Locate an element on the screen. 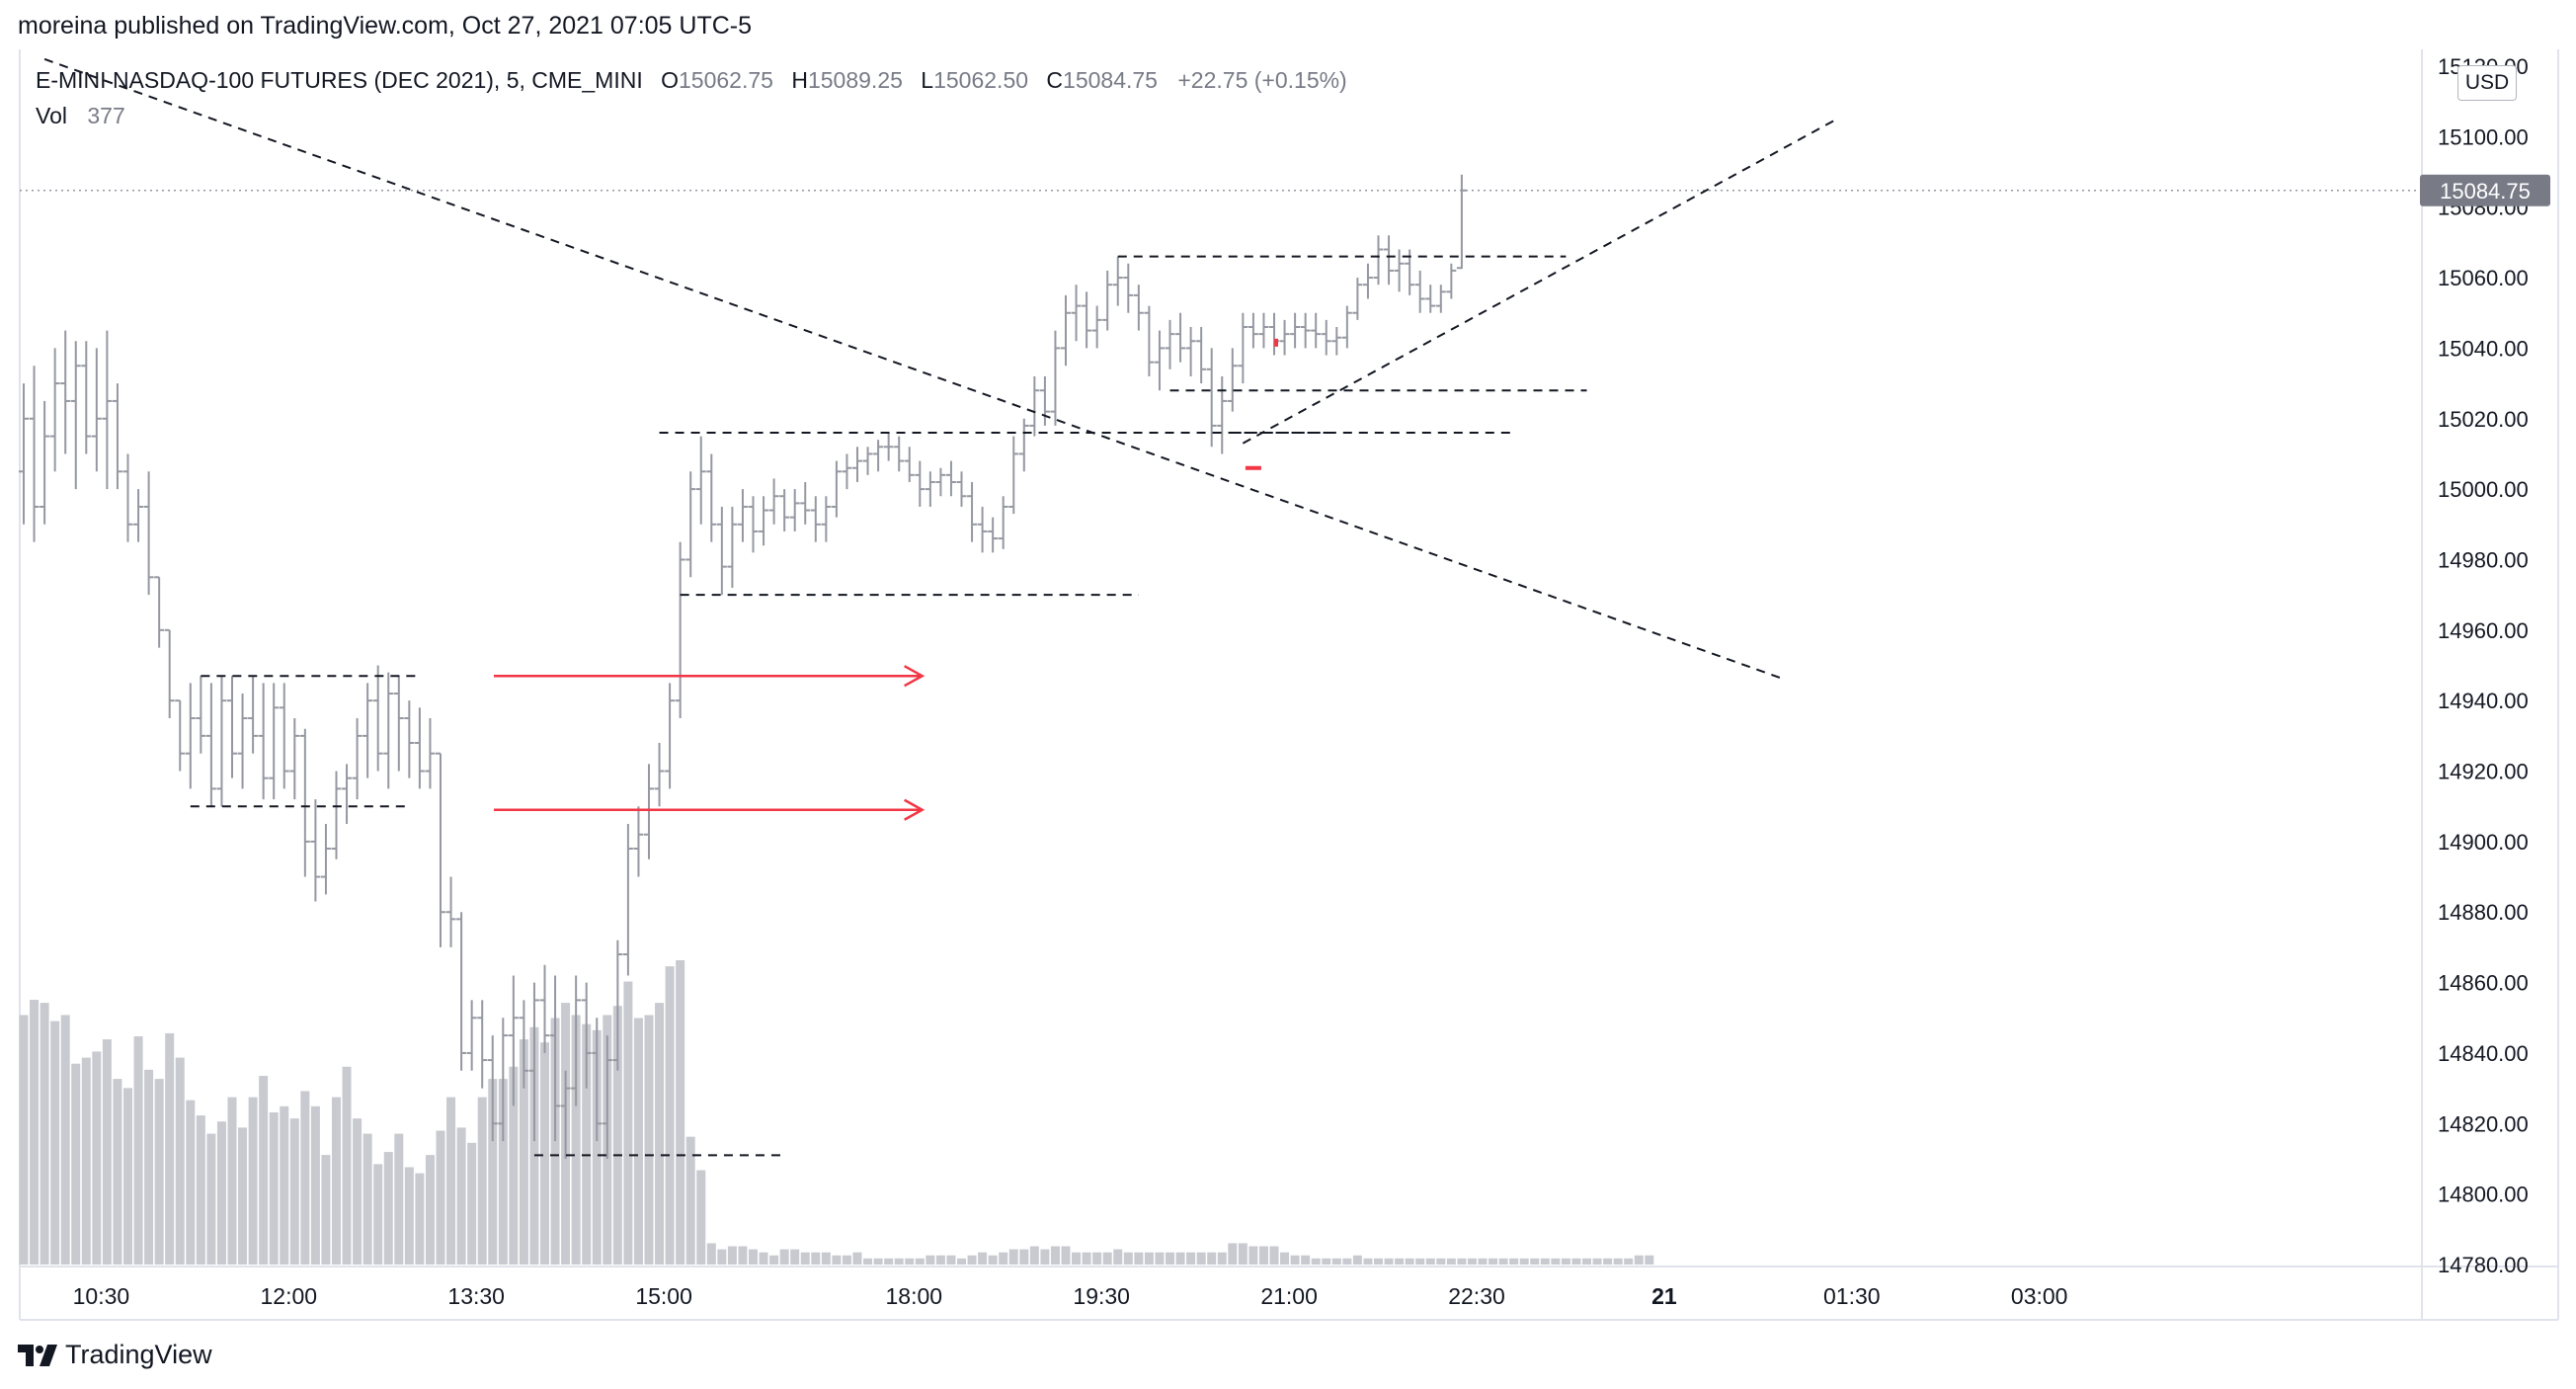  tradingview-logo: TradingView is located at coordinates (115, 1355).